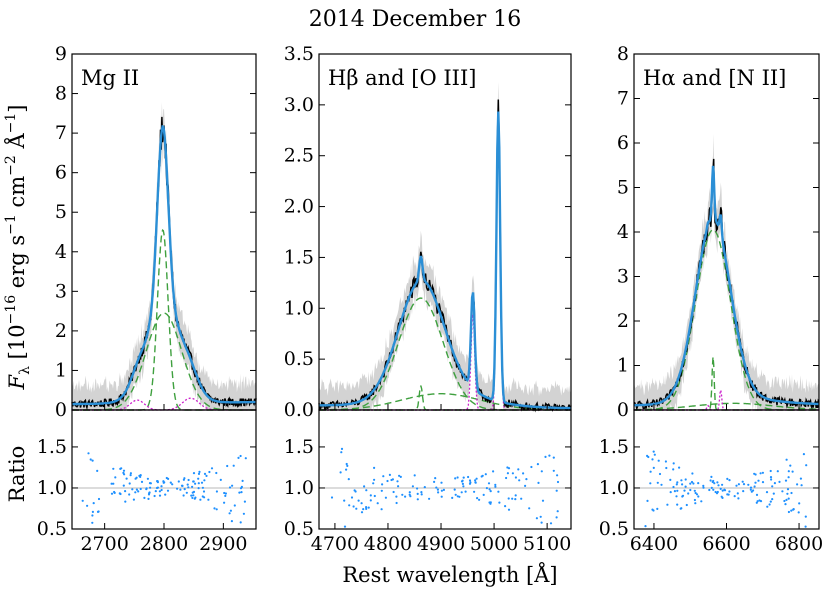 The height and width of the screenshot is (596, 831). Describe the element at coordinates (299, 359) in the screenshot. I see `y-tick-label: 0.5` at that location.